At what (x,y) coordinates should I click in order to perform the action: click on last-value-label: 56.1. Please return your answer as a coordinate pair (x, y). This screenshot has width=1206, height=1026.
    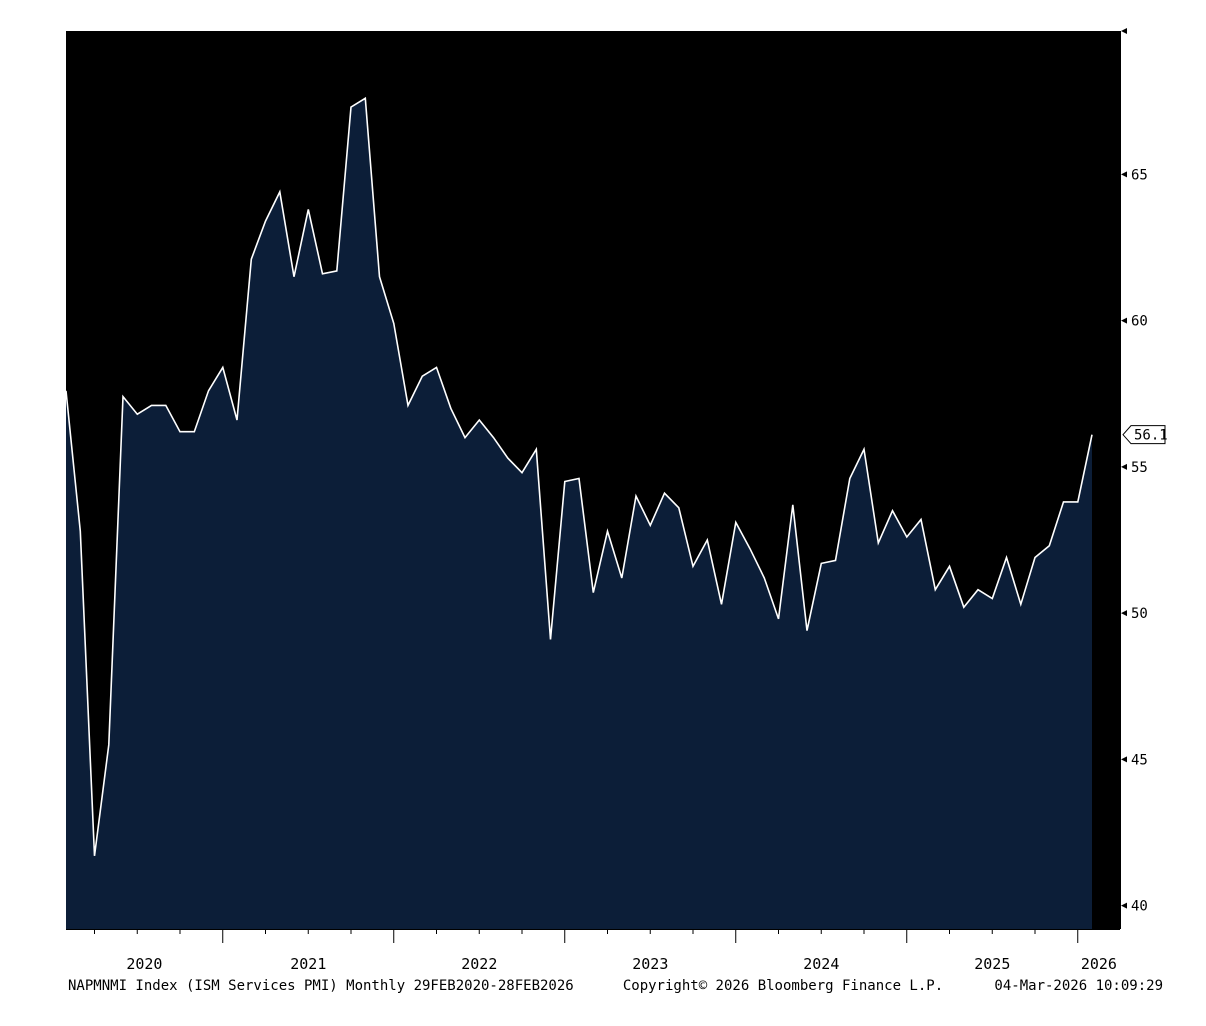
    Looking at the image, I should click on (1151, 436).